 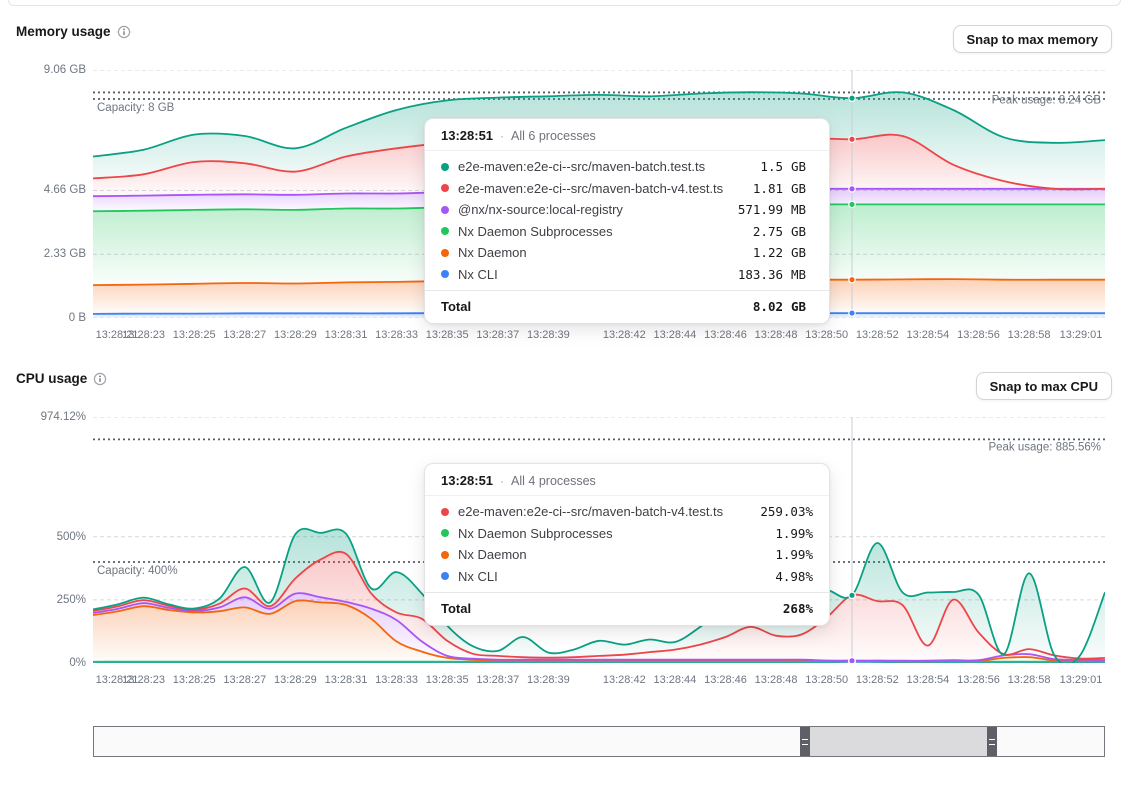 What do you see at coordinates (71, 599) in the screenshot?
I see `y-tick-label: 250%` at bounding box center [71, 599].